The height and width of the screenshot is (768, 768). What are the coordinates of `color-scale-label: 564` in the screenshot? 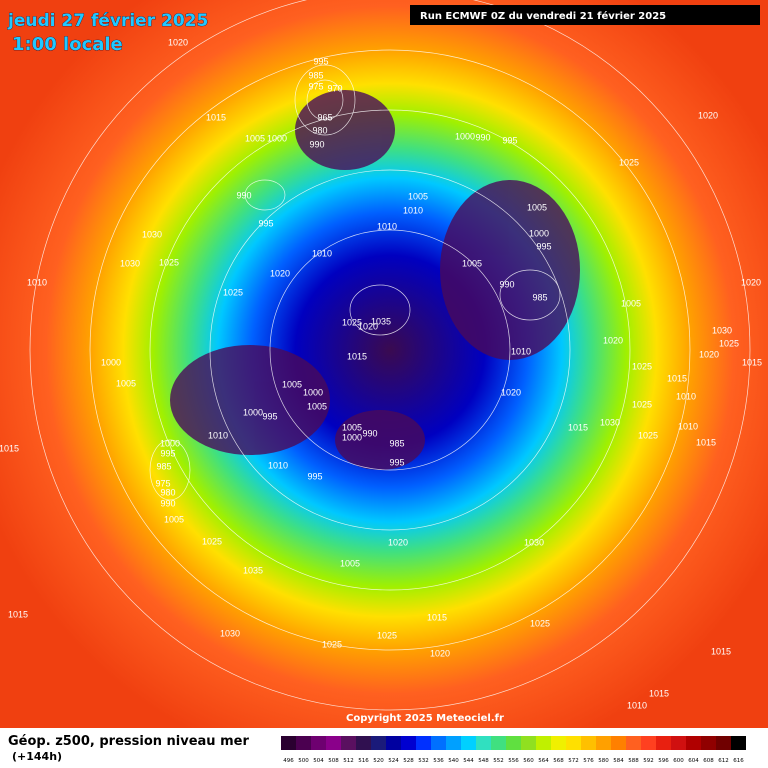 It's located at (543, 761).